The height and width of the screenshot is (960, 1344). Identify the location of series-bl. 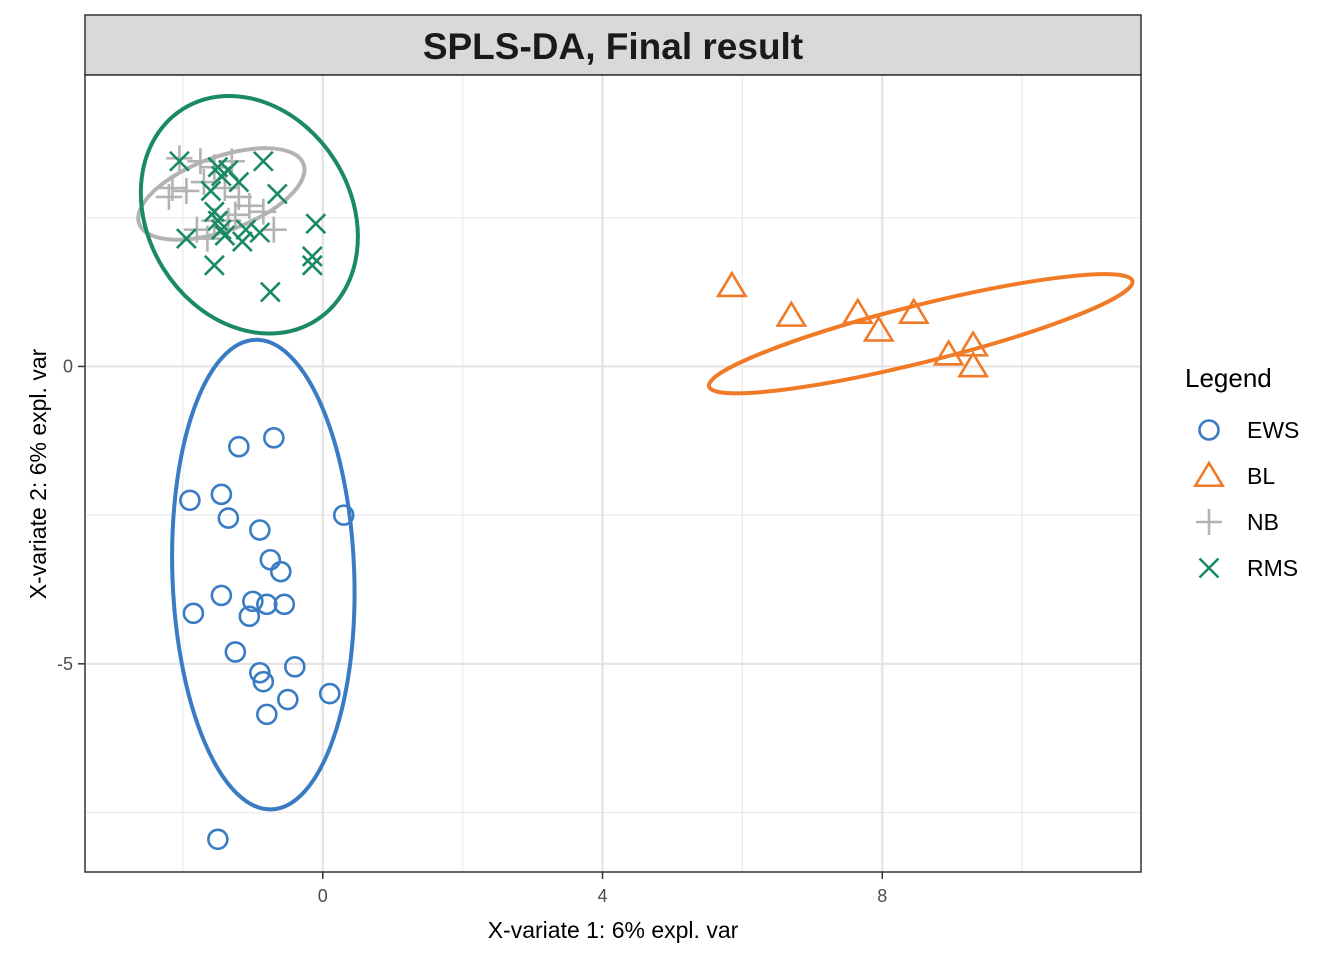
(852, 324).